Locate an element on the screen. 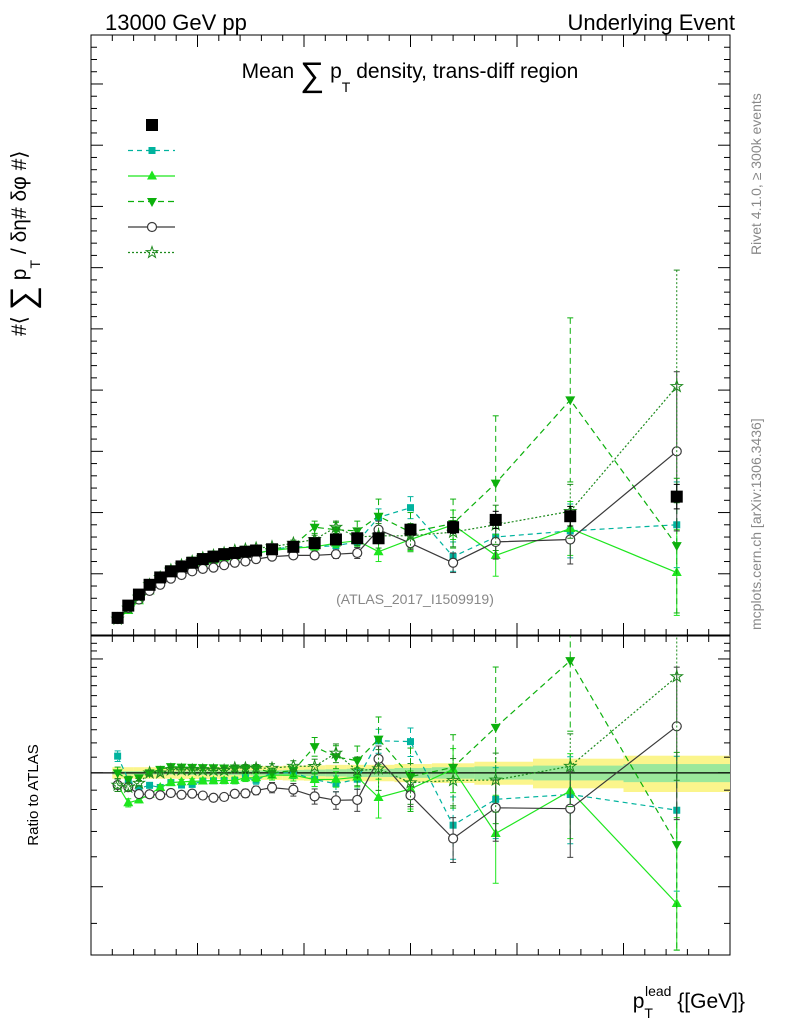  legend-item-pdw is located at coordinates (151, 202).